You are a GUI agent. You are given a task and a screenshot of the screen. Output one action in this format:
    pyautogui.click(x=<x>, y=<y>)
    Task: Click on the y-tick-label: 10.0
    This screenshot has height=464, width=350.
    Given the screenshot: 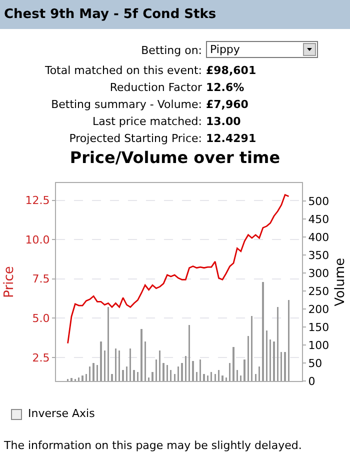 What is the action you would take?
    pyautogui.click(x=37, y=239)
    